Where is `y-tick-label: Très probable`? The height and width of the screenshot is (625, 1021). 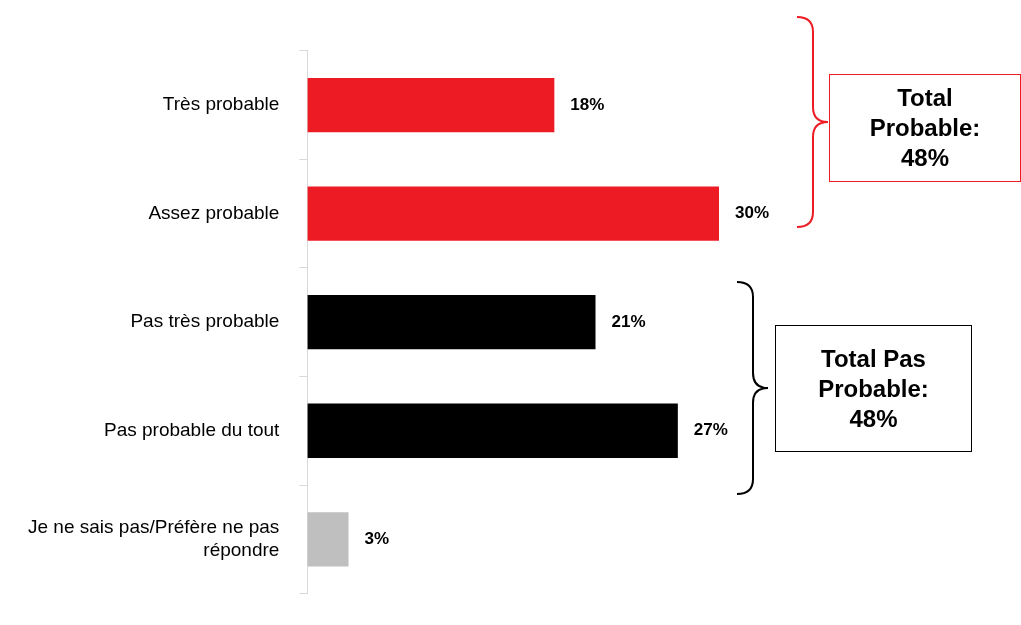 y-tick-label: Très probable is located at coordinates (221, 104).